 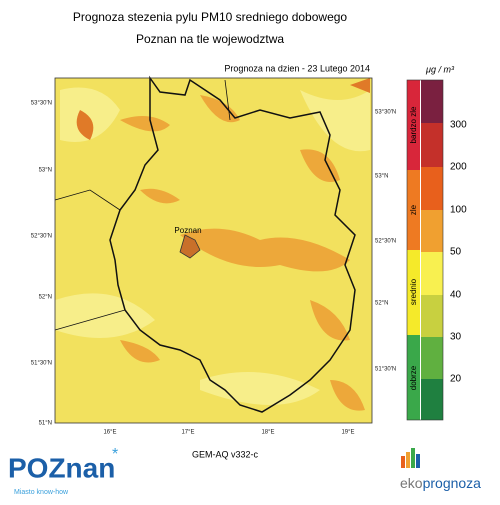 What do you see at coordinates (187, 230) in the screenshot?
I see `city-label: Poznan` at bounding box center [187, 230].